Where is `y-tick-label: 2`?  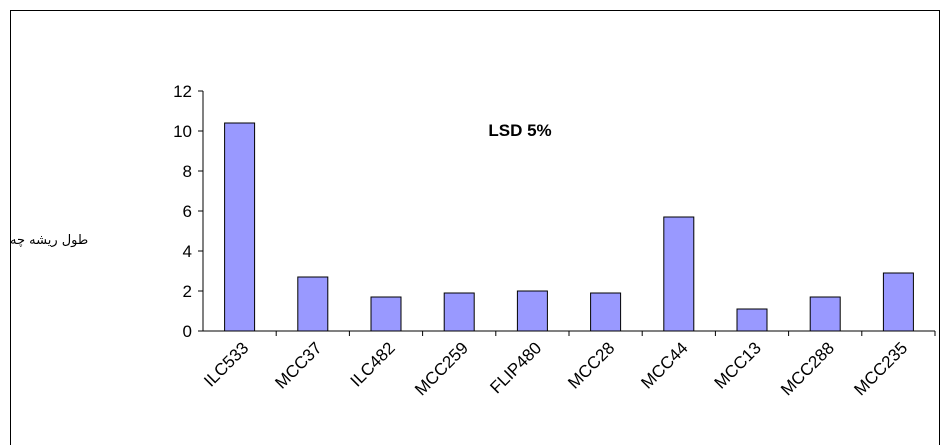
y-tick-label: 2 is located at coordinates (187, 291).